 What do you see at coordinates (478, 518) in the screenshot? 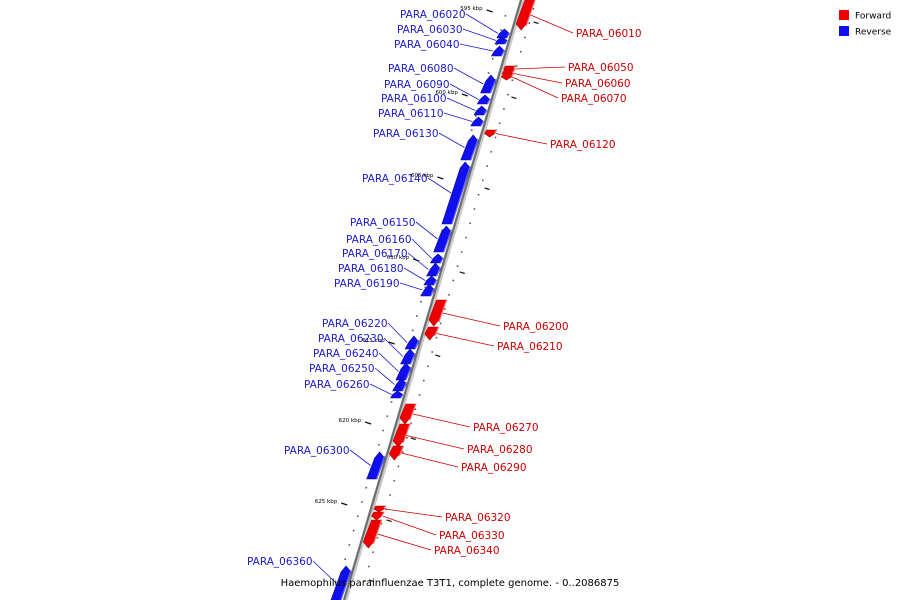
I see `gene-label: PARA_06320` at bounding box center [478, 518].